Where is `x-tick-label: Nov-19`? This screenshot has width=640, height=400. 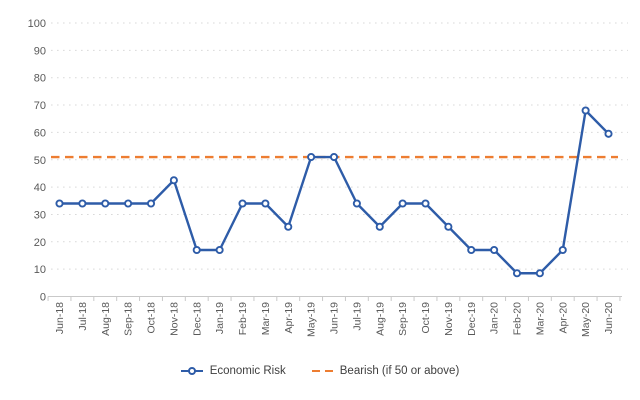 x-tick-label: Nov-19 is located at coordinates (449, 319).